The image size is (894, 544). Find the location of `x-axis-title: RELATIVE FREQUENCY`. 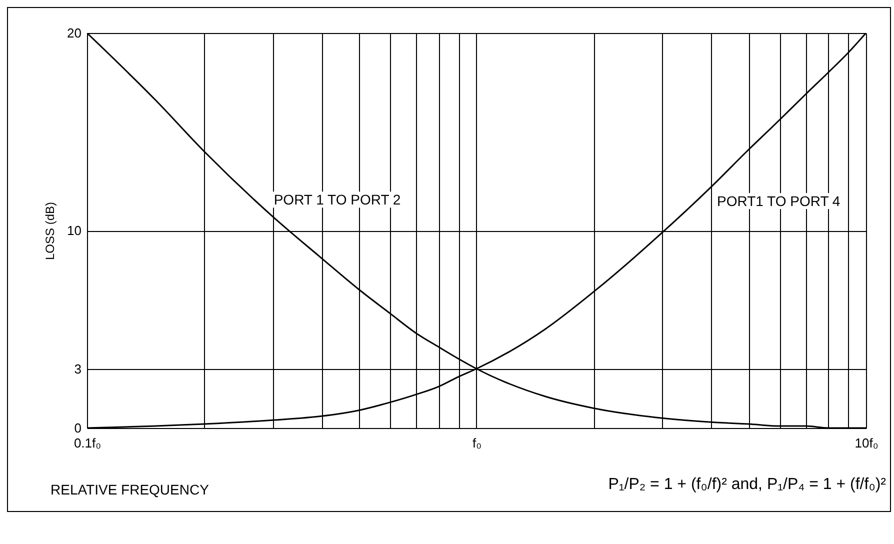

x-axis-title: RELATIVE FREQUENCY is located at coordinates (130, 490).